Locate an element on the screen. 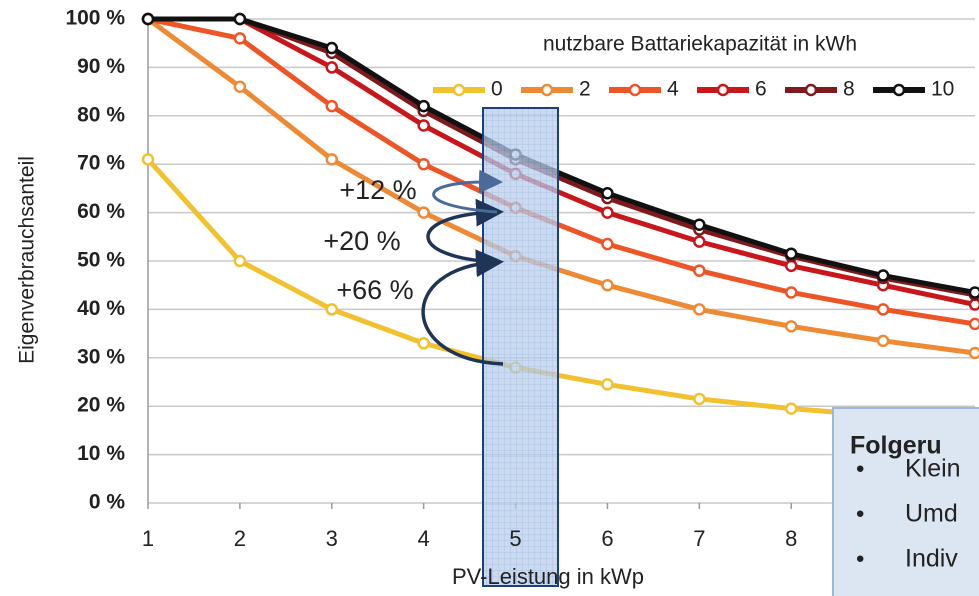 Image resolution: width=979 pixels, height=596 pixels. annotation: +20 % is located at coordinates (361, 241).